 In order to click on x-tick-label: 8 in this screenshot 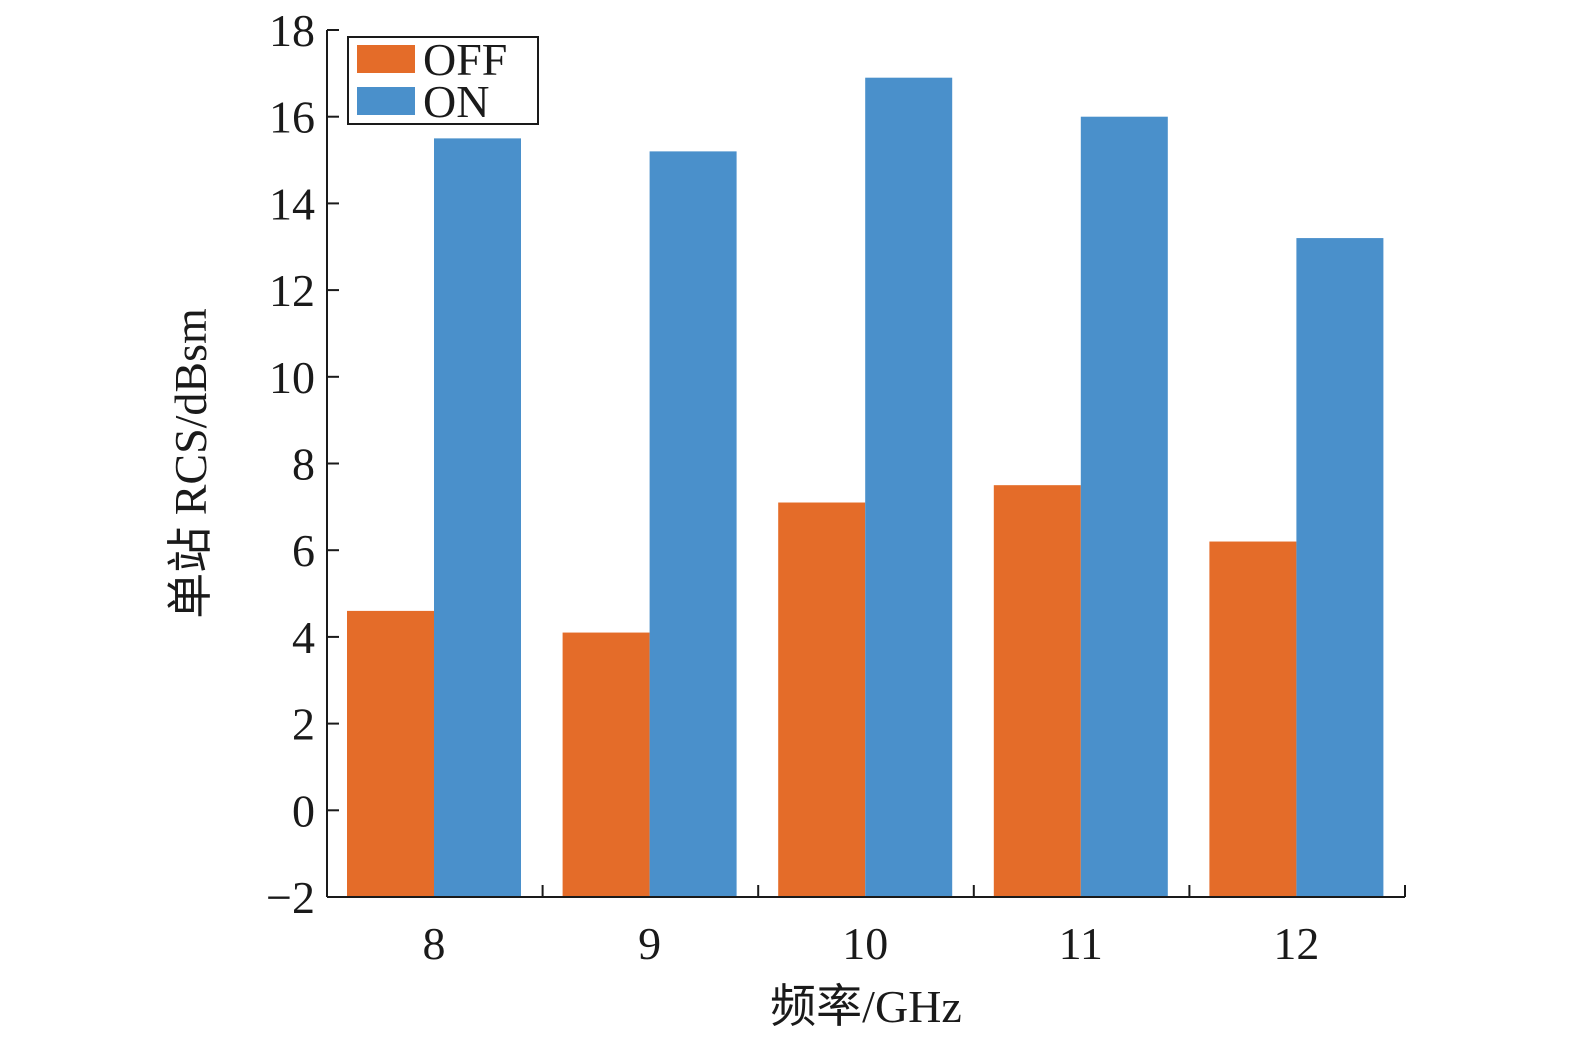, I will do `click(434, 943)`.